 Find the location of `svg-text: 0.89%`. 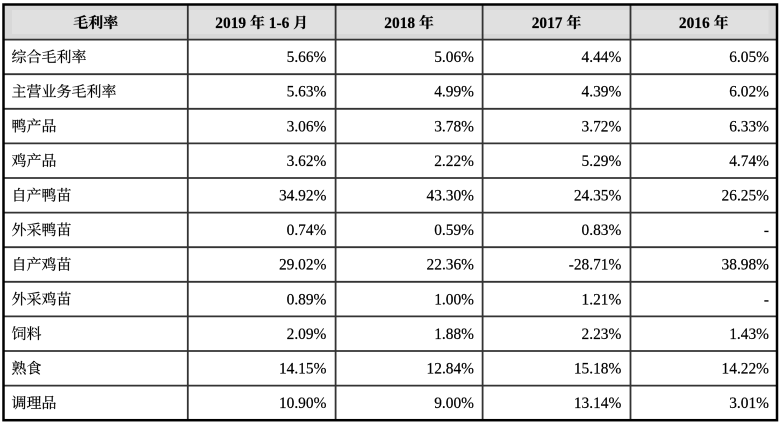

svg-text: 0.89% is located at coordinates (307, 299).